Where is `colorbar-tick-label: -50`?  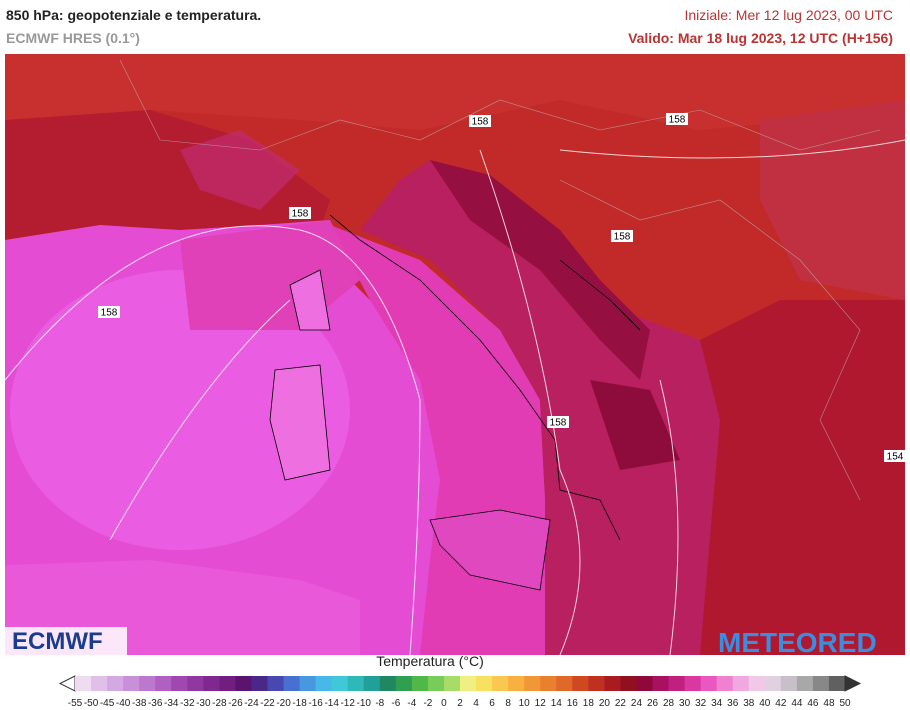
colorbar-tick-label: -50 is located at coordinates (91, 703).